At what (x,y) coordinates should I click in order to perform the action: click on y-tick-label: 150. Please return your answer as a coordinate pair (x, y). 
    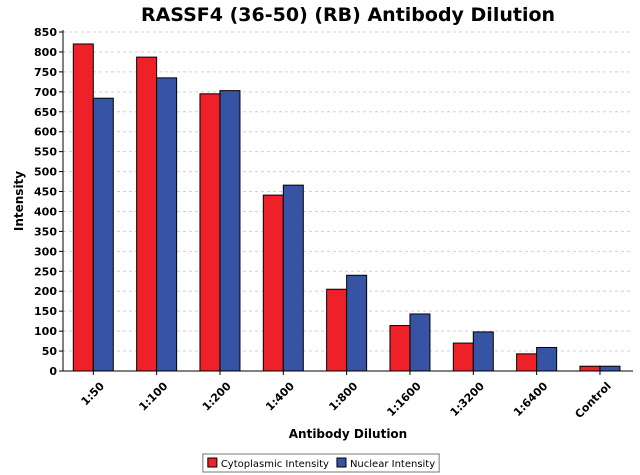
    Looking at the image, I should click on (45, 311).